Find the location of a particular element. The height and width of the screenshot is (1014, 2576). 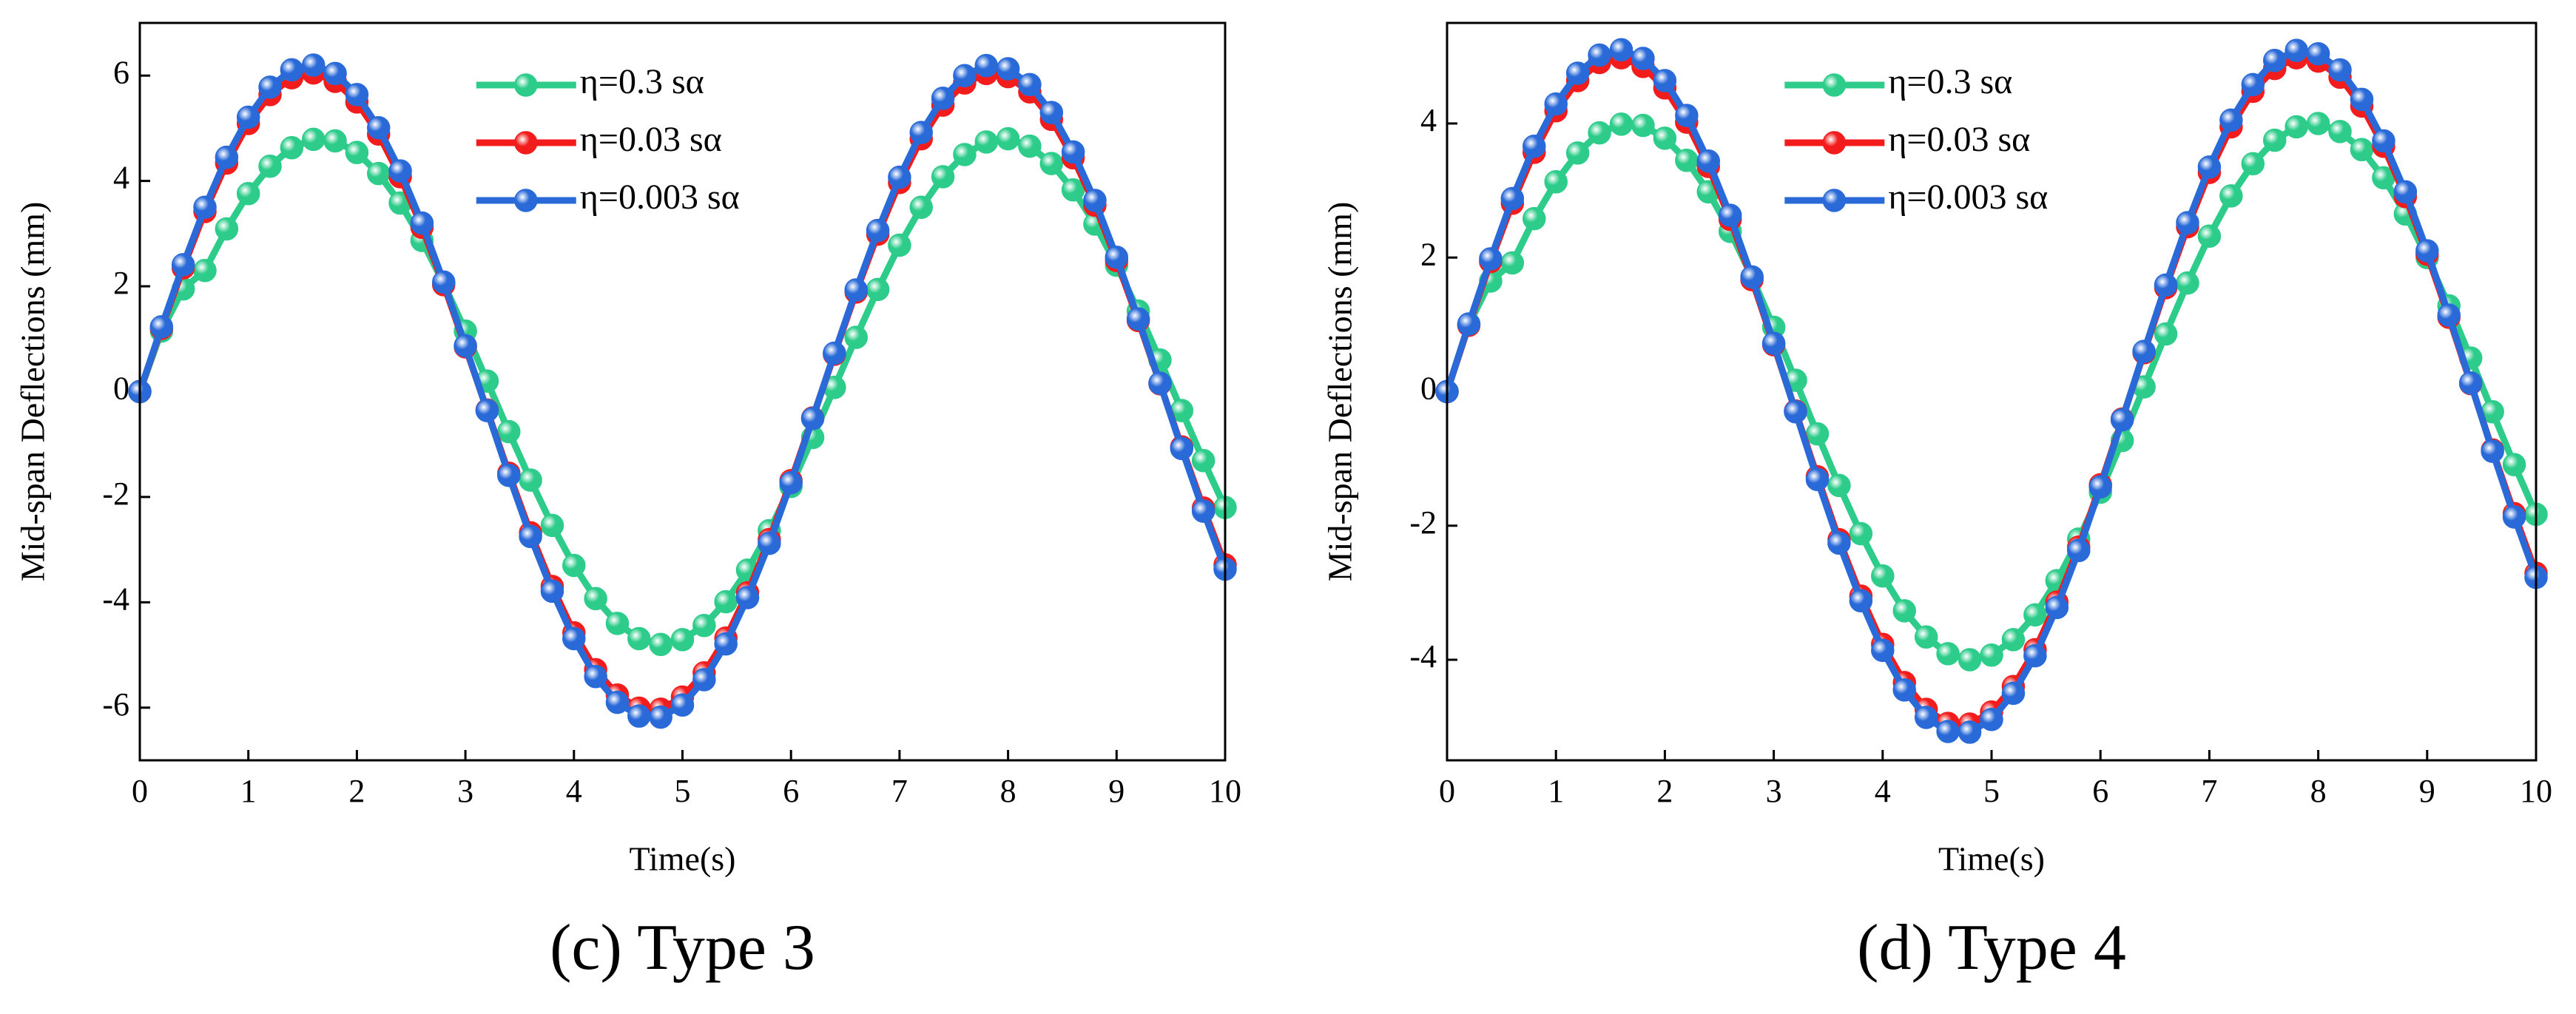

x-tick-label: 4 is located at coordinates (574, 791).